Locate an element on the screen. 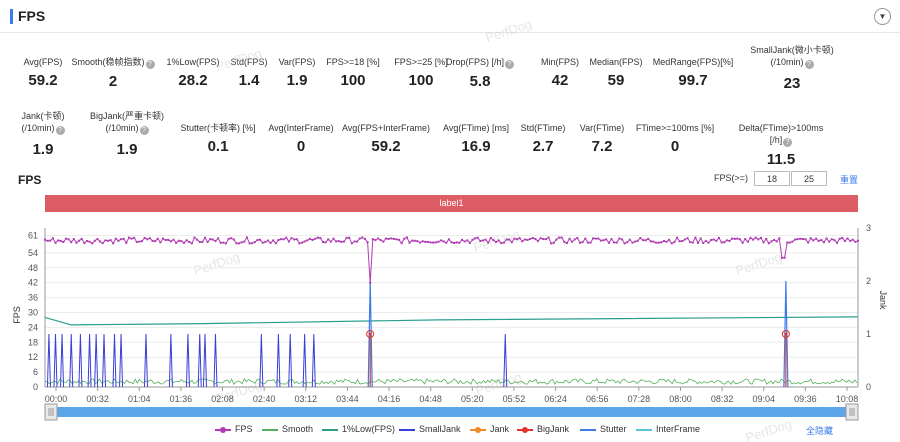  metric-value: 1.4 is located at coordinates (249, 80).